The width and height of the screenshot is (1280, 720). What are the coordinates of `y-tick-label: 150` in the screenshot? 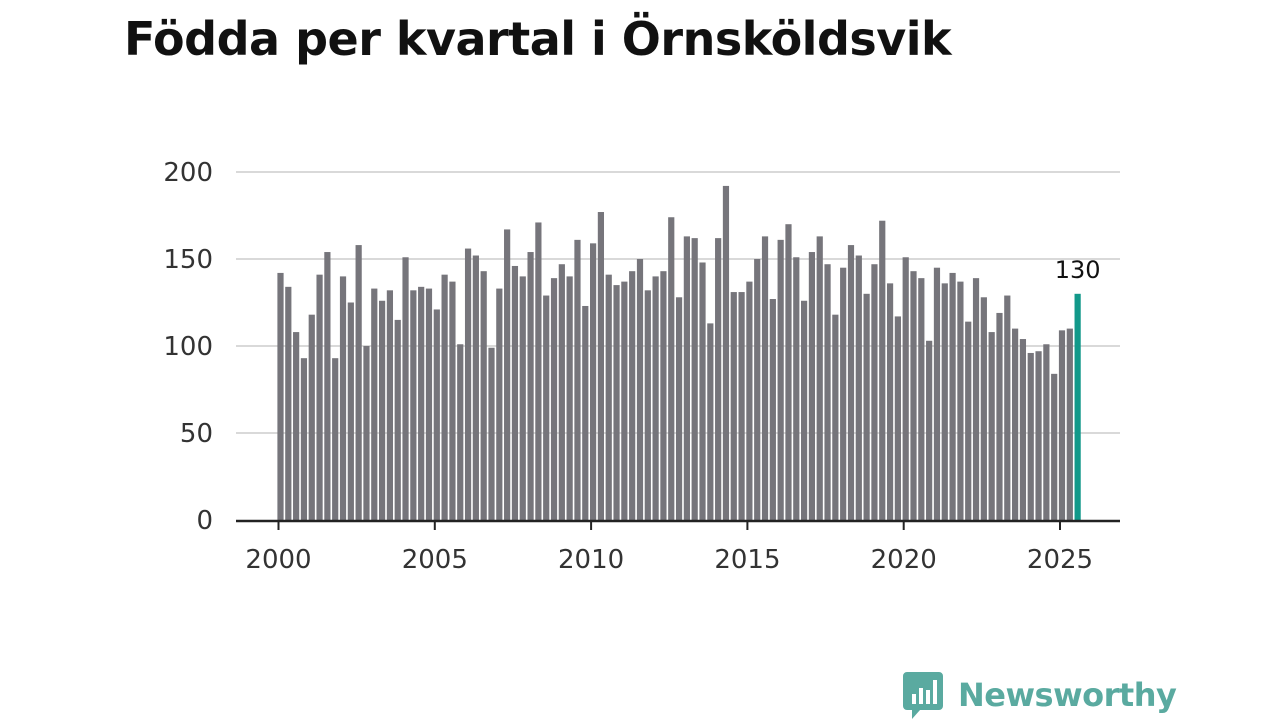 It's located at (188, 260).